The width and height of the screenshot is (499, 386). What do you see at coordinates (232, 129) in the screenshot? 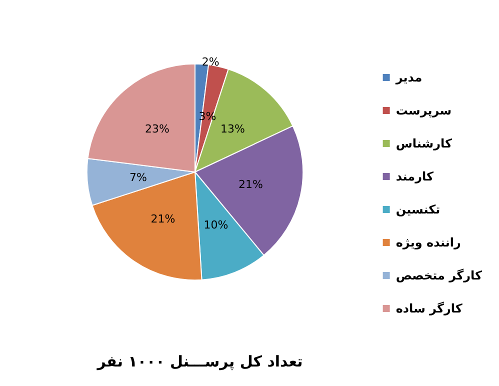
I see `data-label: 13%` at bounding box center [232, 129].